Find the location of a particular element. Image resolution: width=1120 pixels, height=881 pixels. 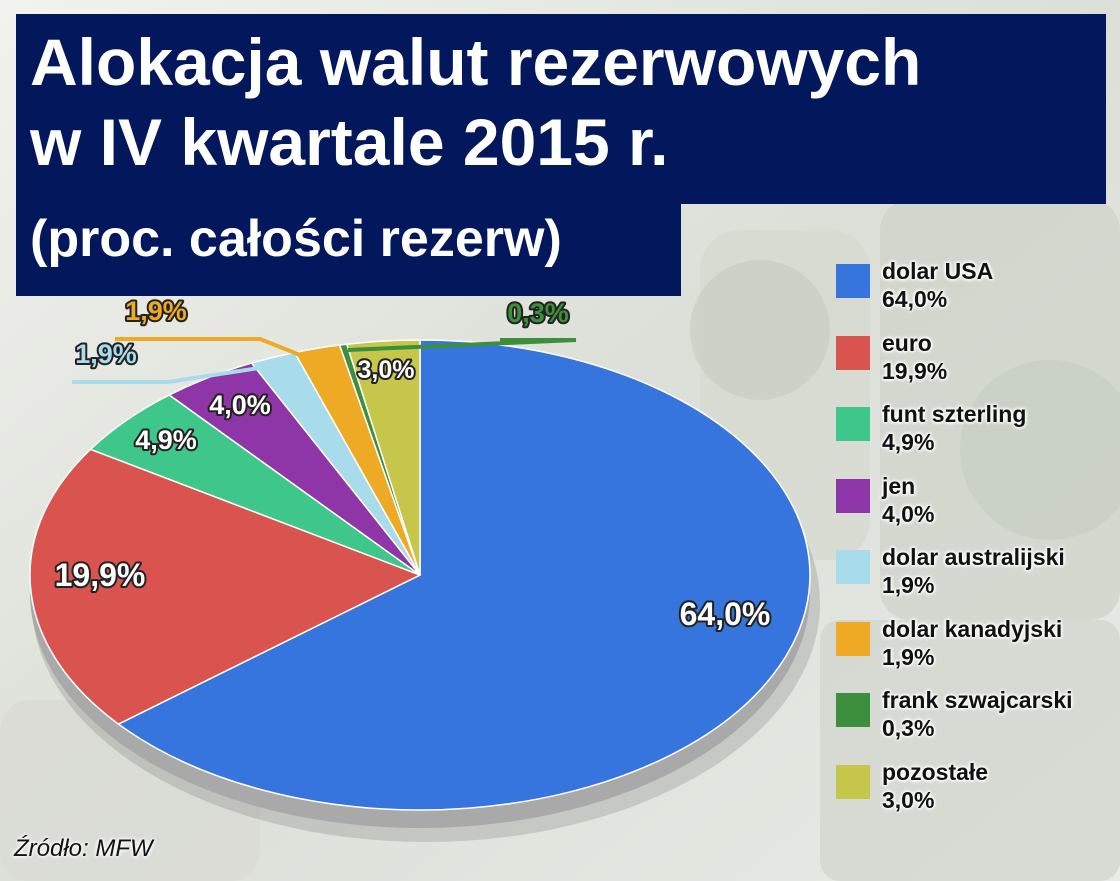

data-label-jen: 4,0% is located at coordinates (240, 405).